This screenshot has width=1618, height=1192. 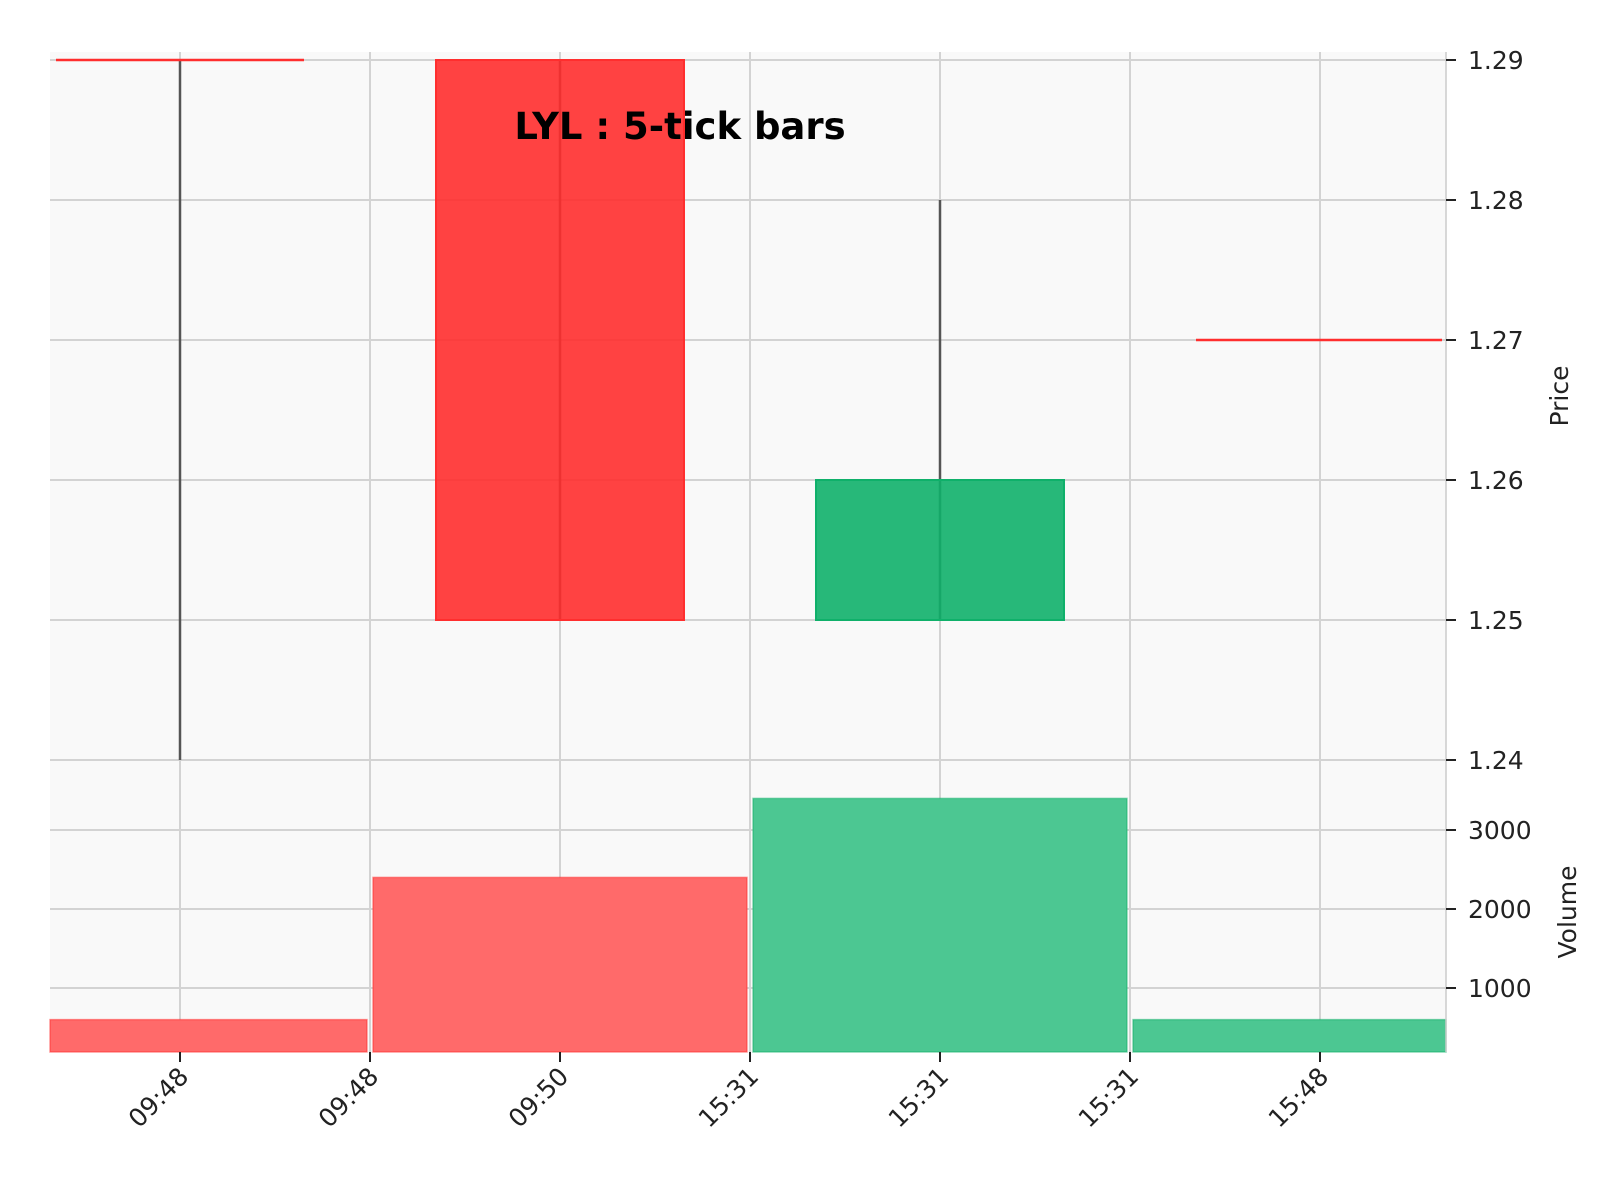 I want to click on volume-tick-label: 2000, so click(x=1500, y=909).